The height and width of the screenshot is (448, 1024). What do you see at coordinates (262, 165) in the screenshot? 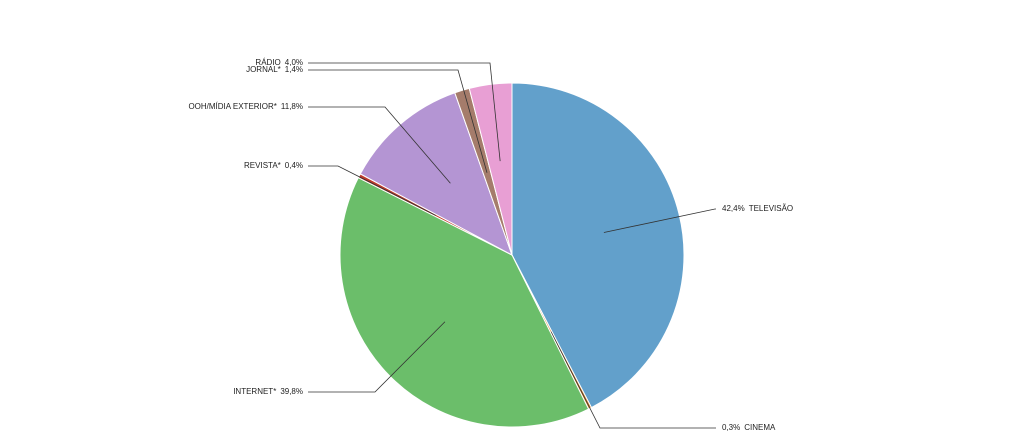
I see `label-part: REVISTA*` at bounding box center [262, 165].